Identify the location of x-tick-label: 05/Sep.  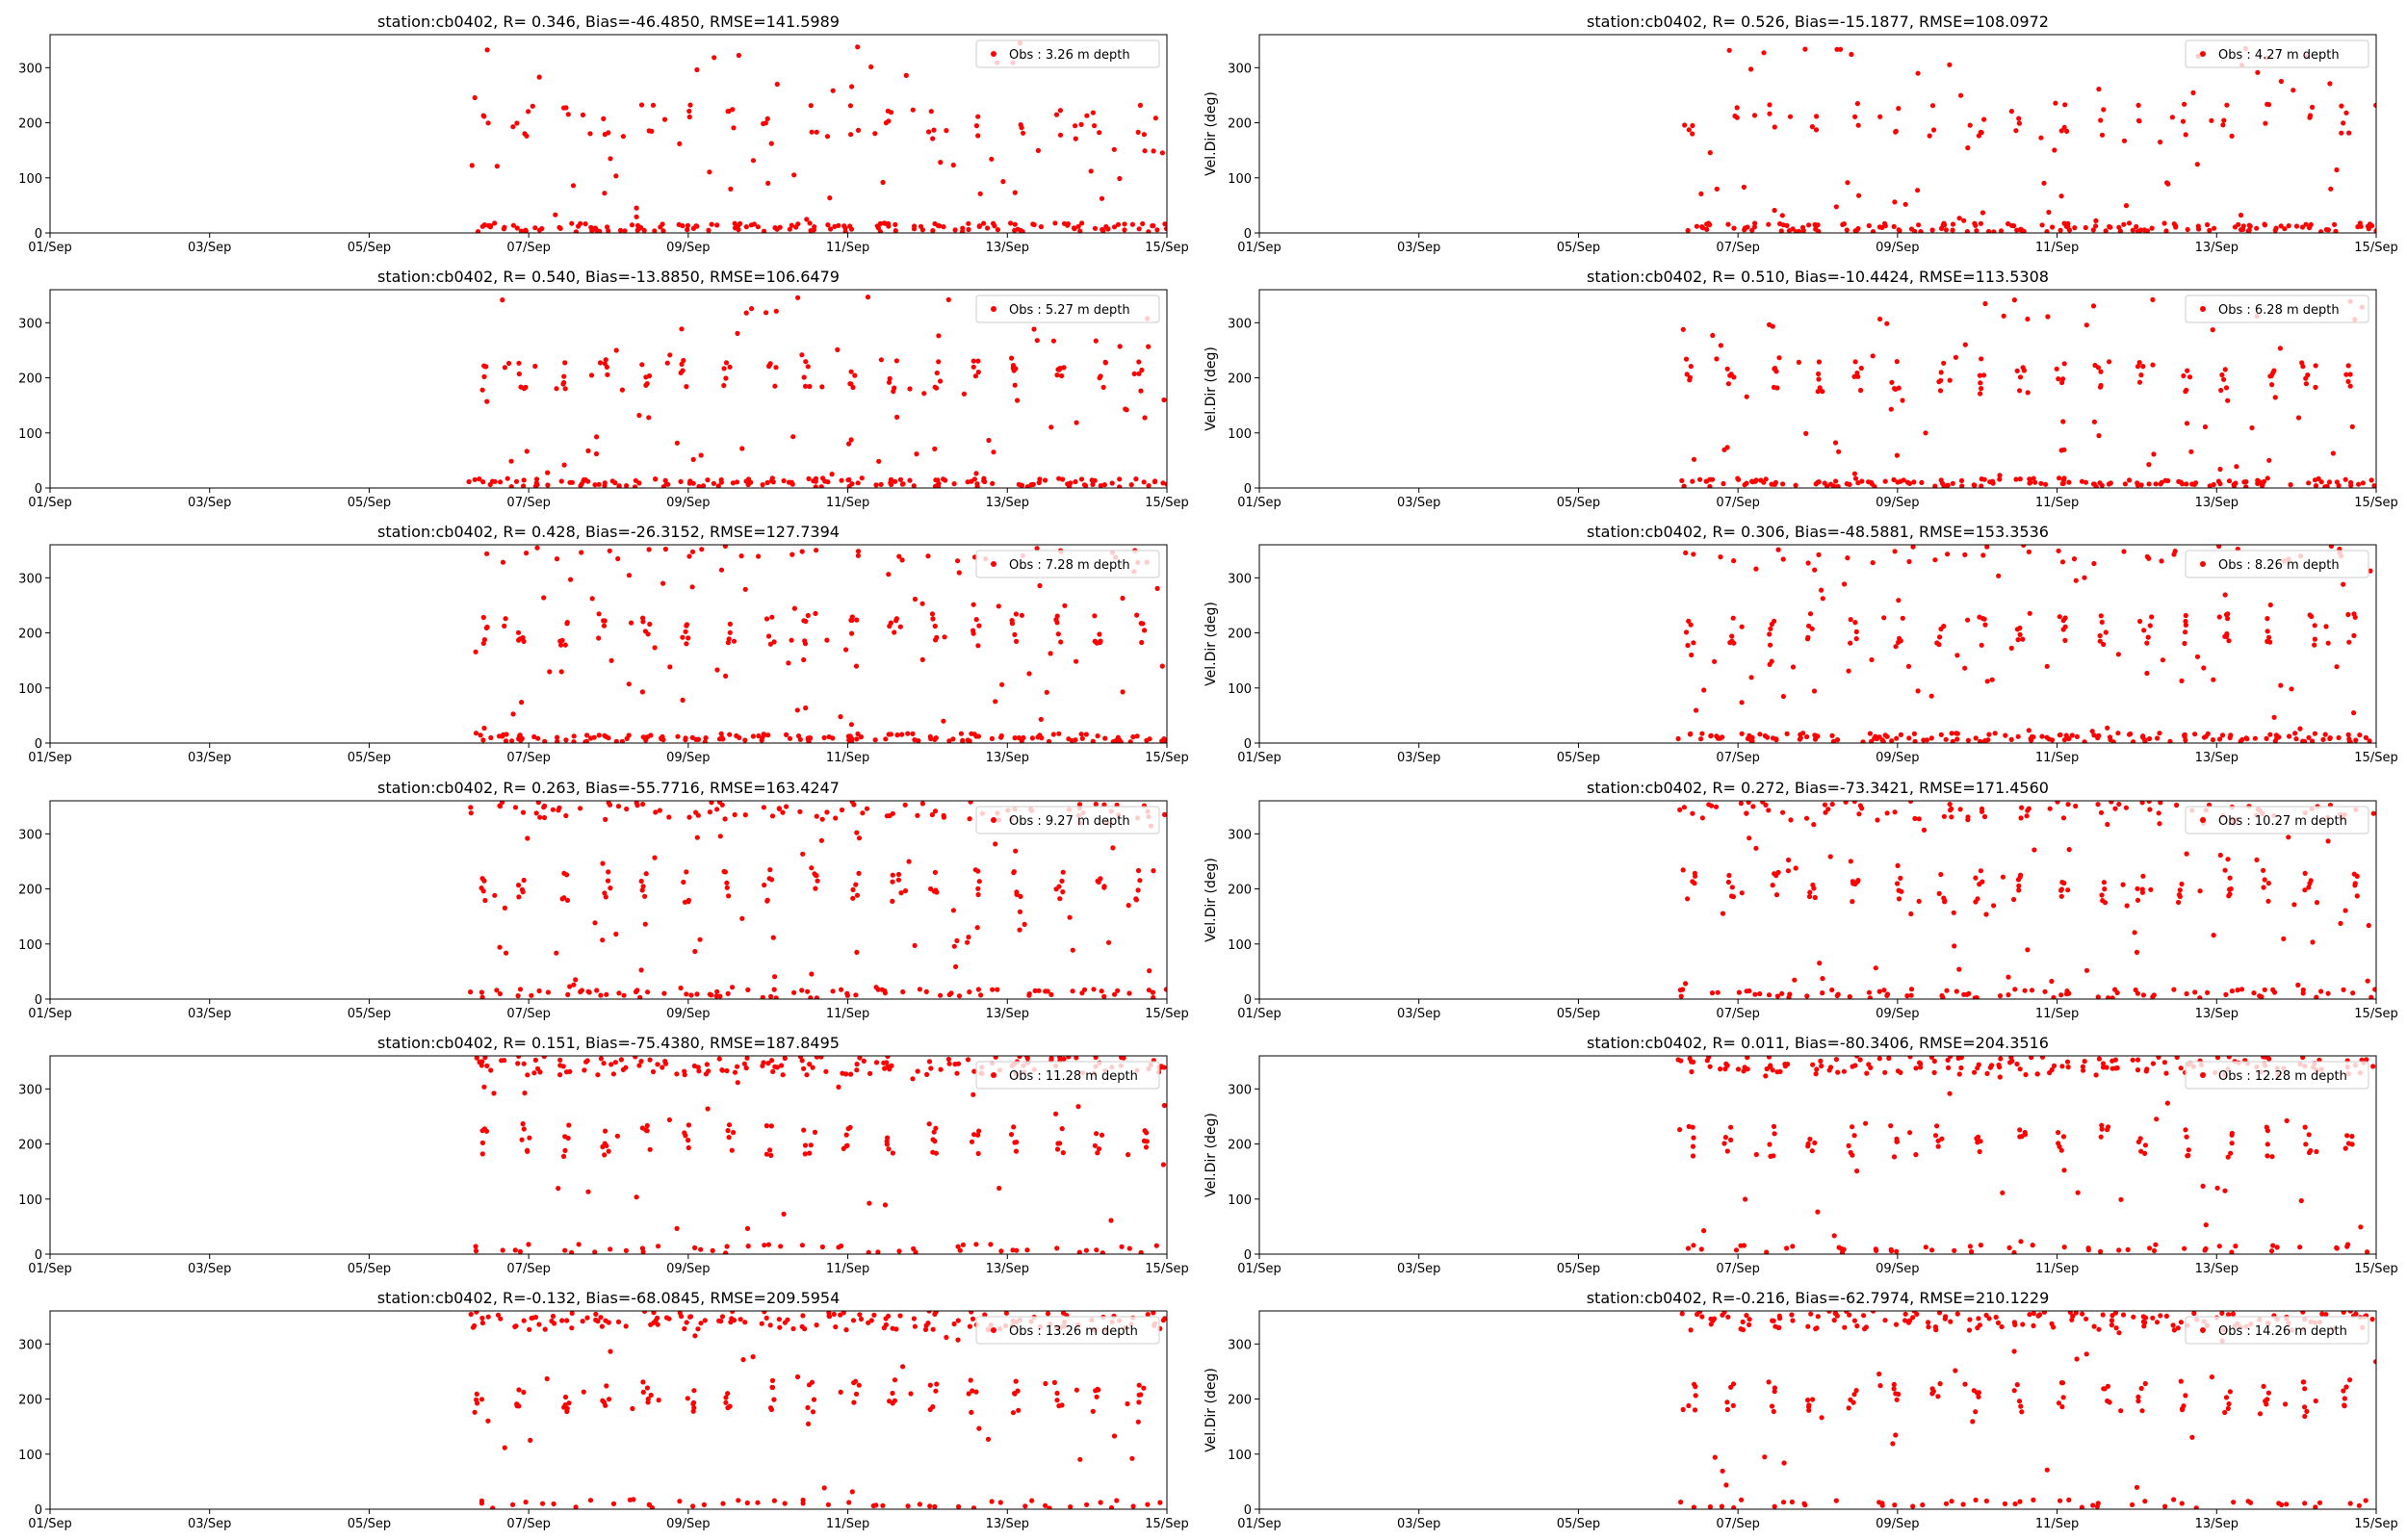
(1578, 248).